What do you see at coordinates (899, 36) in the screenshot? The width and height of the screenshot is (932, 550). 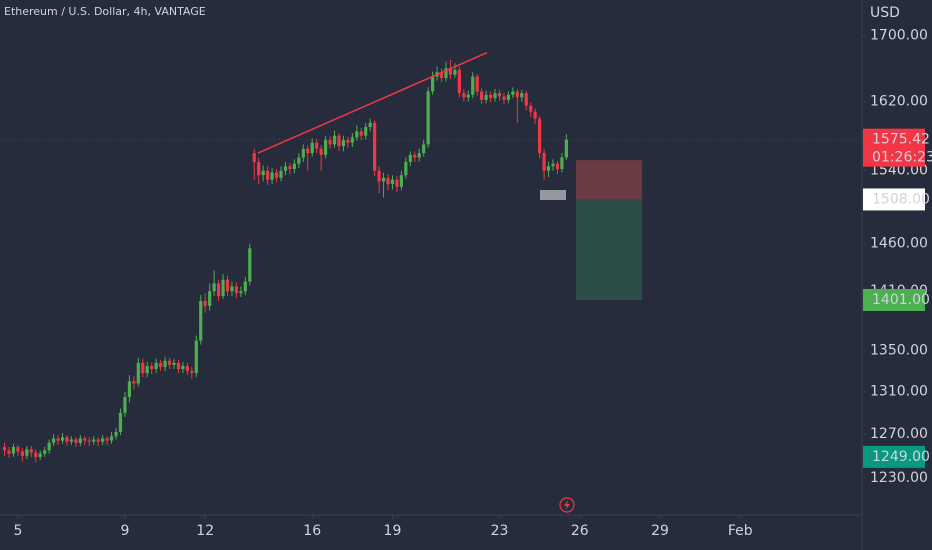 I see `y-tick-label: 1700.00` at bounding box center [899, 36].